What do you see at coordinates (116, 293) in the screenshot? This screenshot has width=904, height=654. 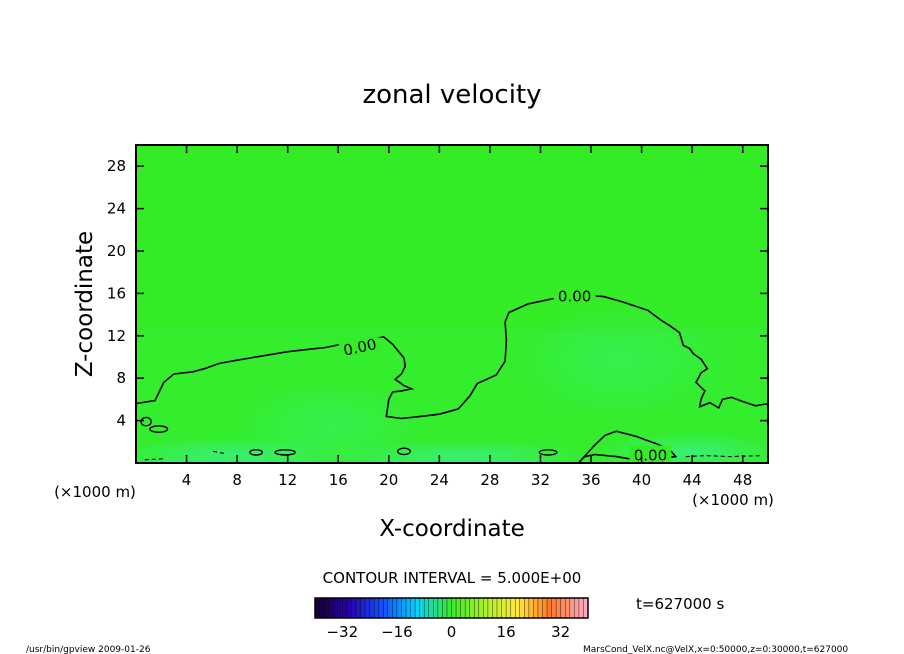 I see `y-tick-label: 16` at bounding box center [116, 293].